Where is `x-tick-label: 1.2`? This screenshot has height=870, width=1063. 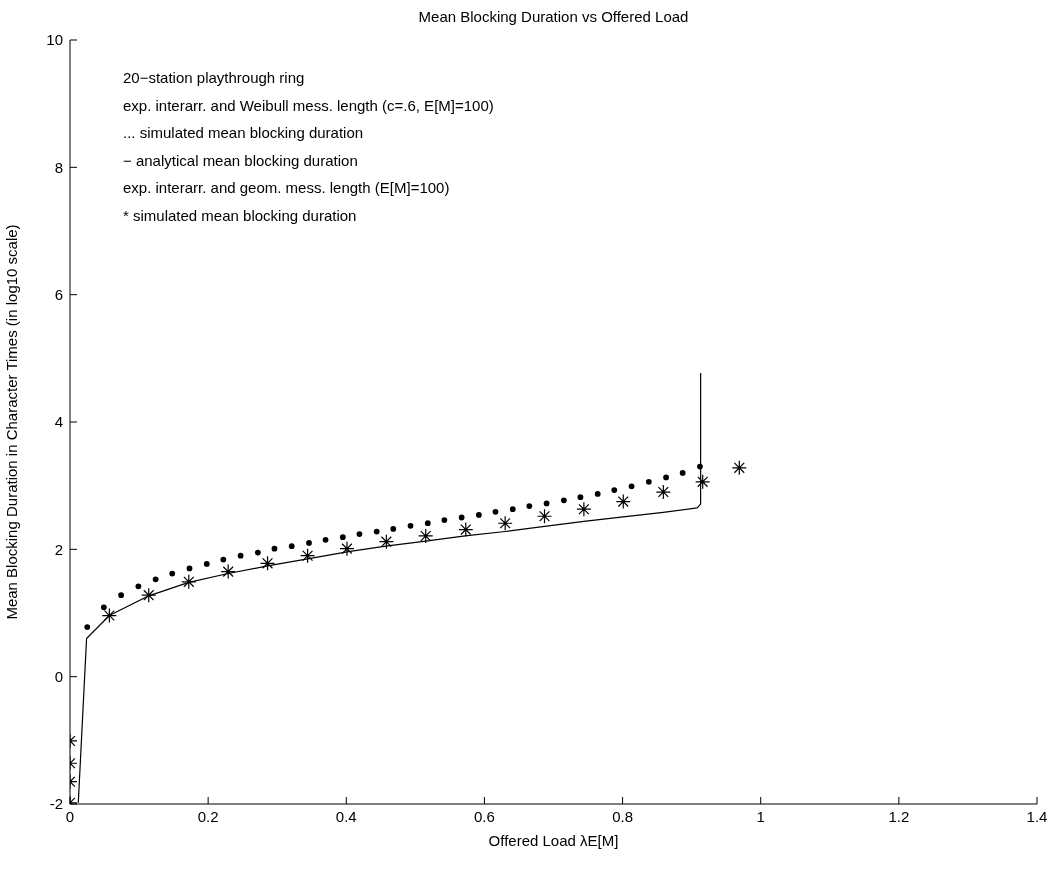
x-tick-label: 1.2 is located at coordinates (899, 816).